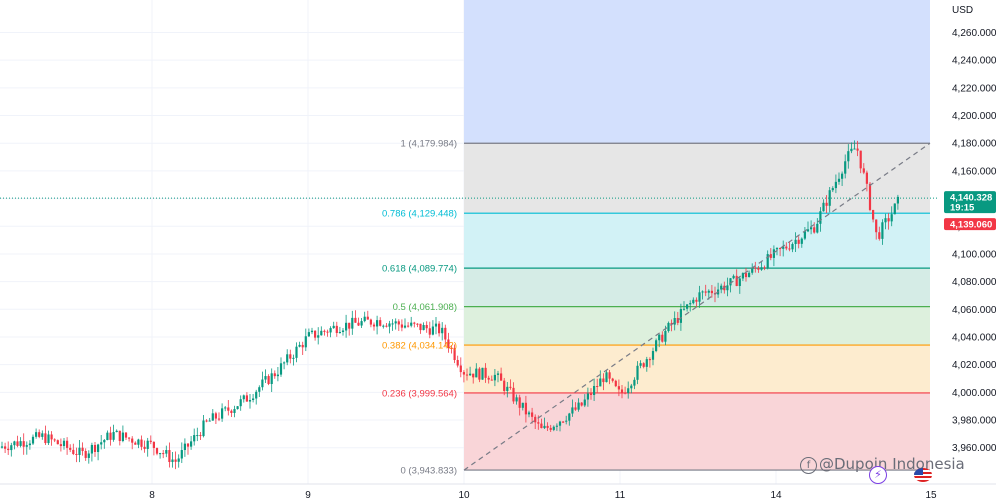  What do you see at coordinates (923, 475) in the screenshot?
I see `us-flag-icon` at bounding box center [923, 475].